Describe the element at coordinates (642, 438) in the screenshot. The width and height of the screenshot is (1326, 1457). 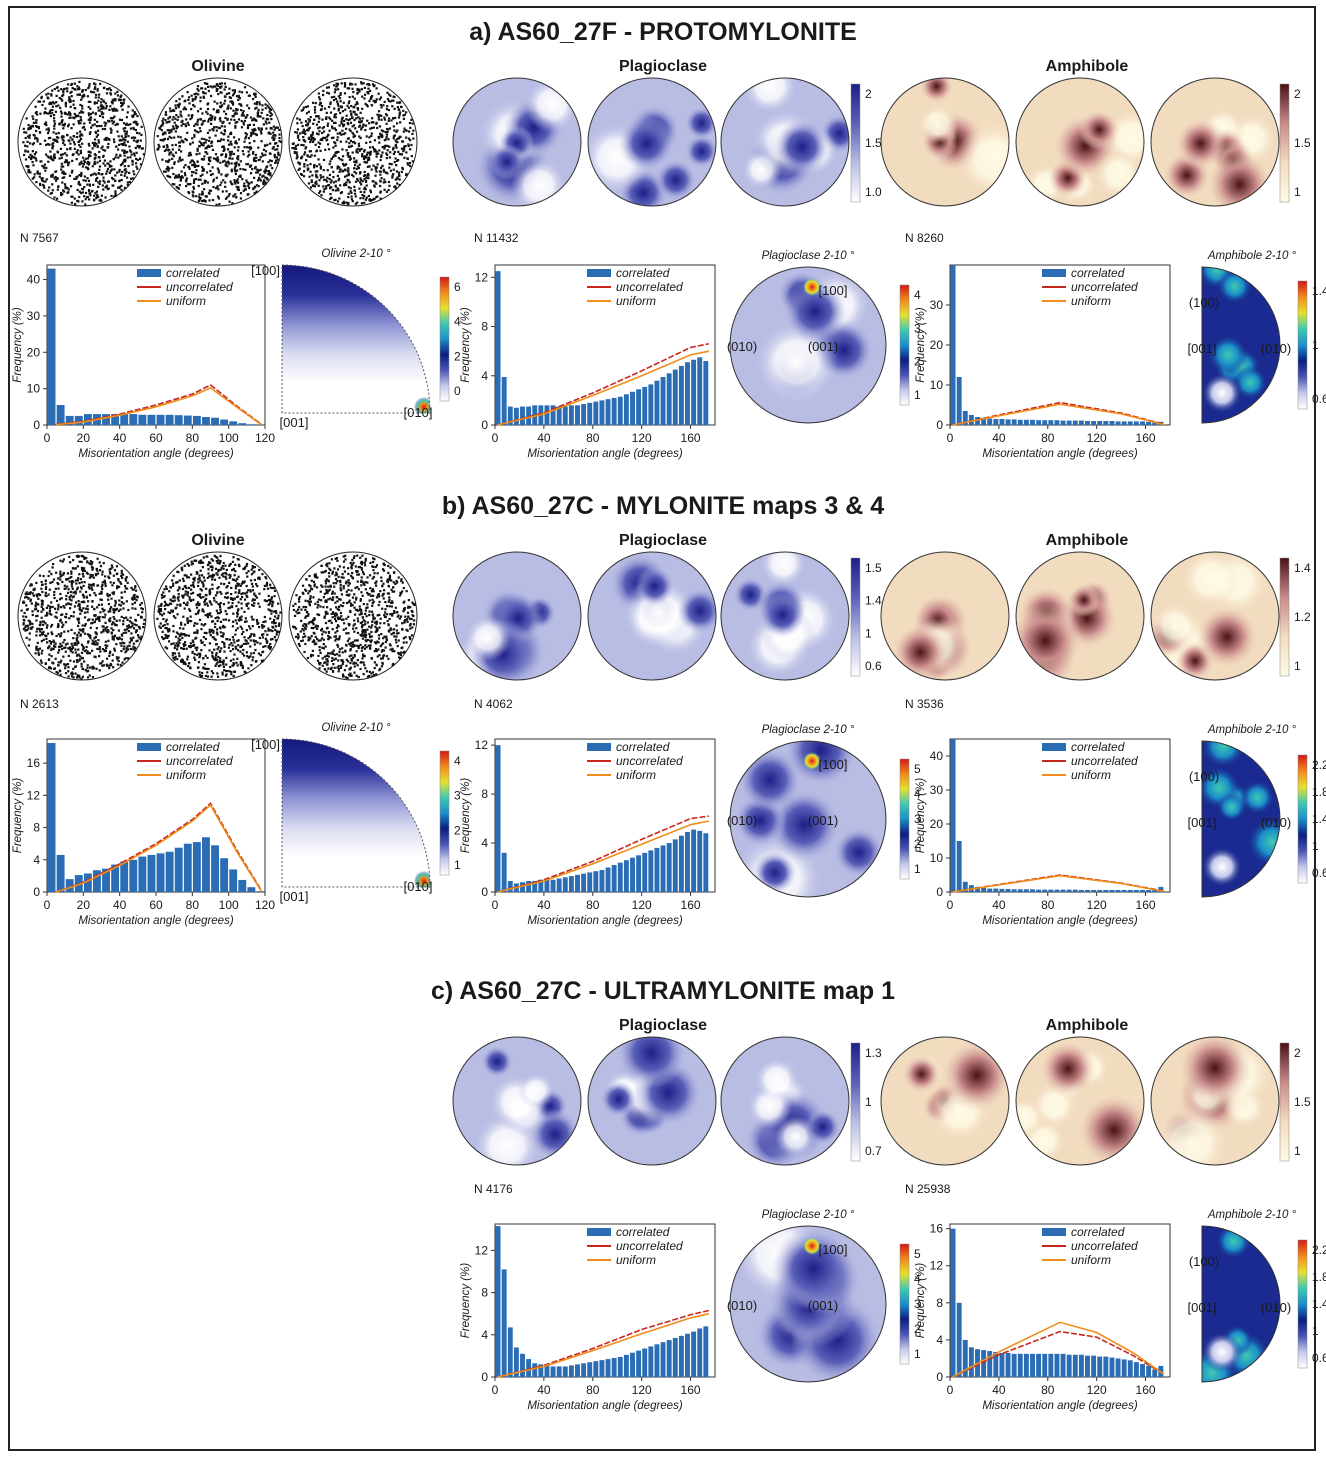
I see `x-tick-label: 120` at that location.